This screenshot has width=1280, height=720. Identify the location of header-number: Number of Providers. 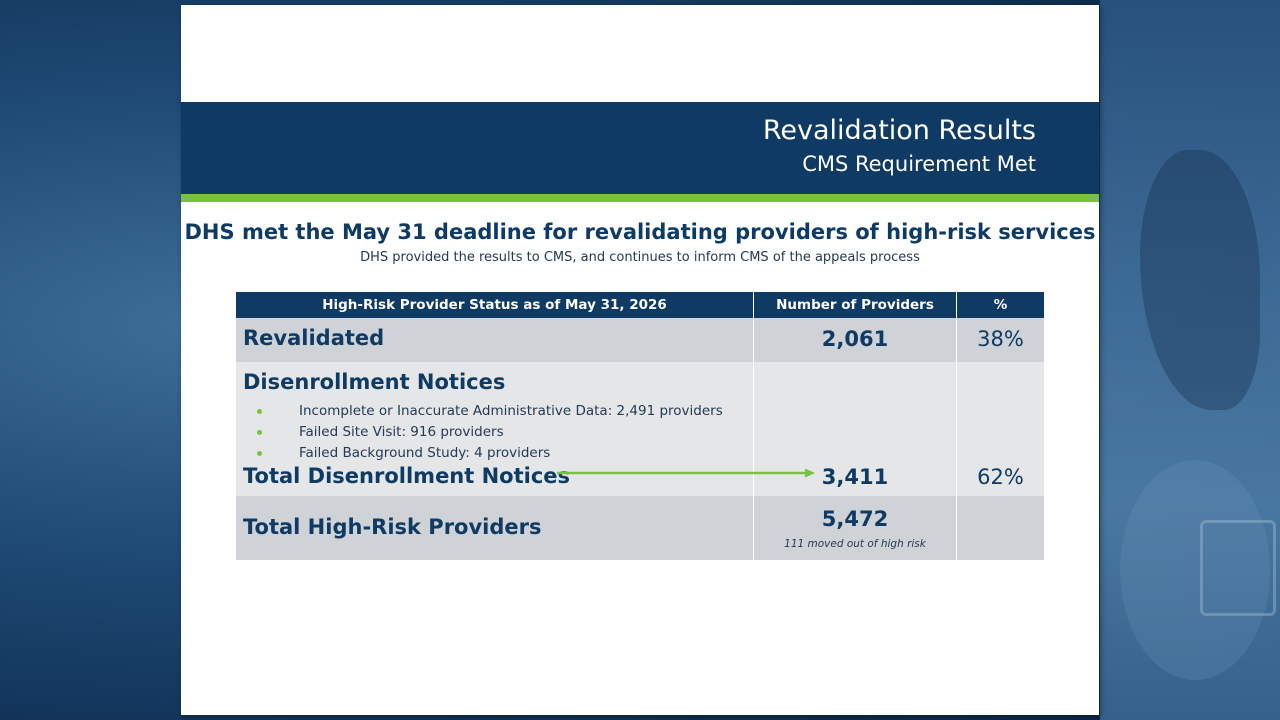
(855, 305).